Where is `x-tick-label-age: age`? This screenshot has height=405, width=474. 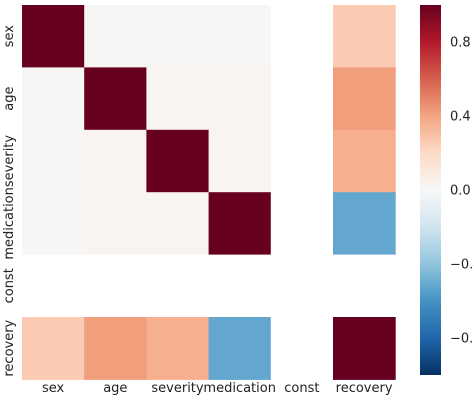 x-tick-label-age: age is located at coordinates (115, 388).